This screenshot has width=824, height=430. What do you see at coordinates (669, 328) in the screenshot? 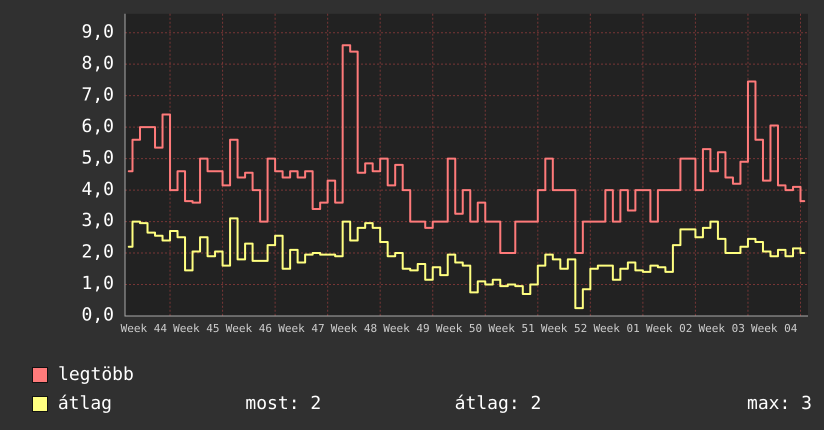
I see `x-tick-label: Week 02` at bounding box center [669, 328].